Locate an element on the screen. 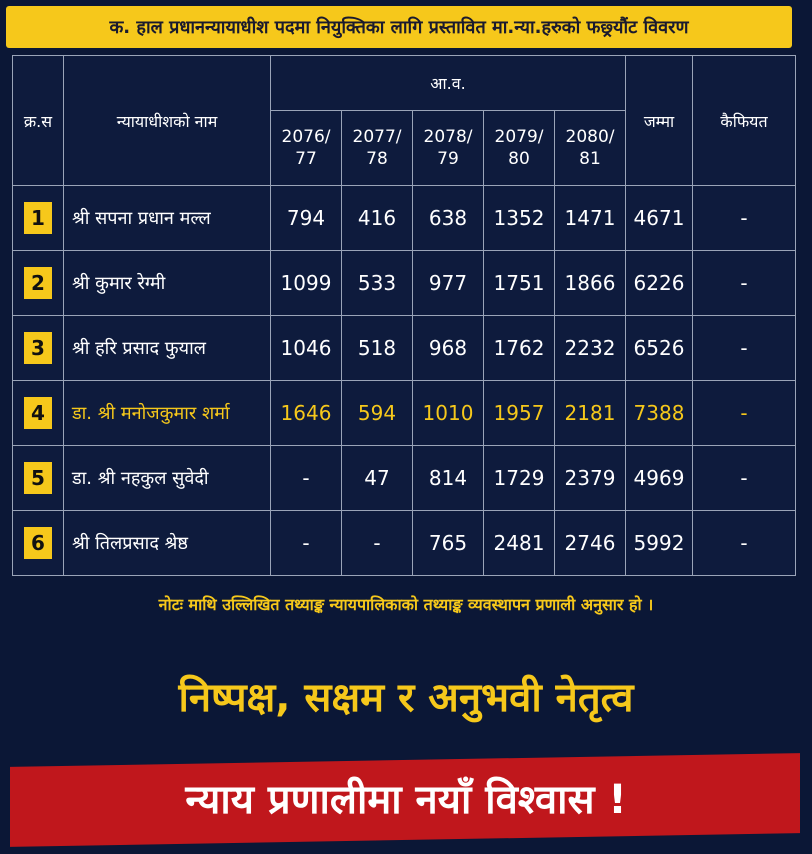 The width and height of the screenshot is (812, 854). value-cell: 1866 is located at coordinates (590, 283).